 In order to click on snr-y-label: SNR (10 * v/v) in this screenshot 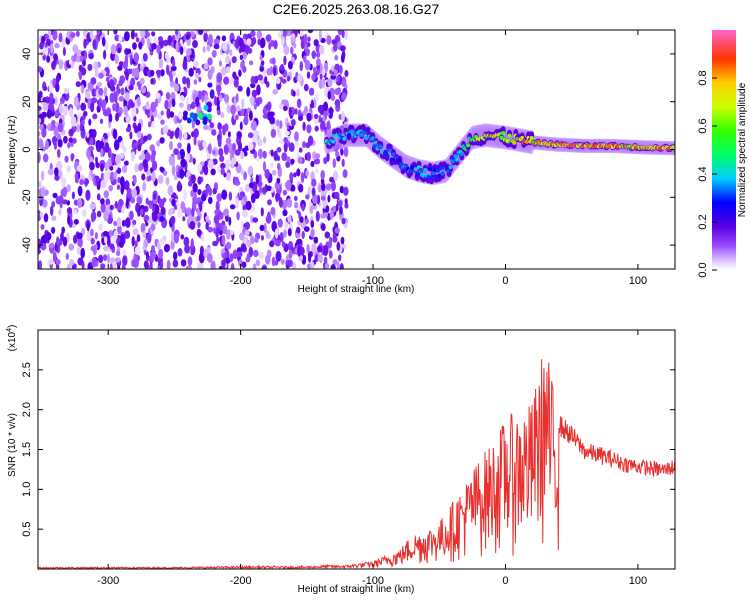, I will do `click(12, 445)`.